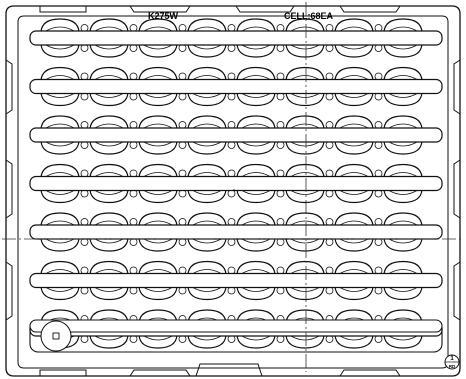 This screenshot has height=379, width=466. What do you see at coordinates (452, 359) in the screenshot?
I see `corner-mark-top: 1` at bounding box center [452, 359].